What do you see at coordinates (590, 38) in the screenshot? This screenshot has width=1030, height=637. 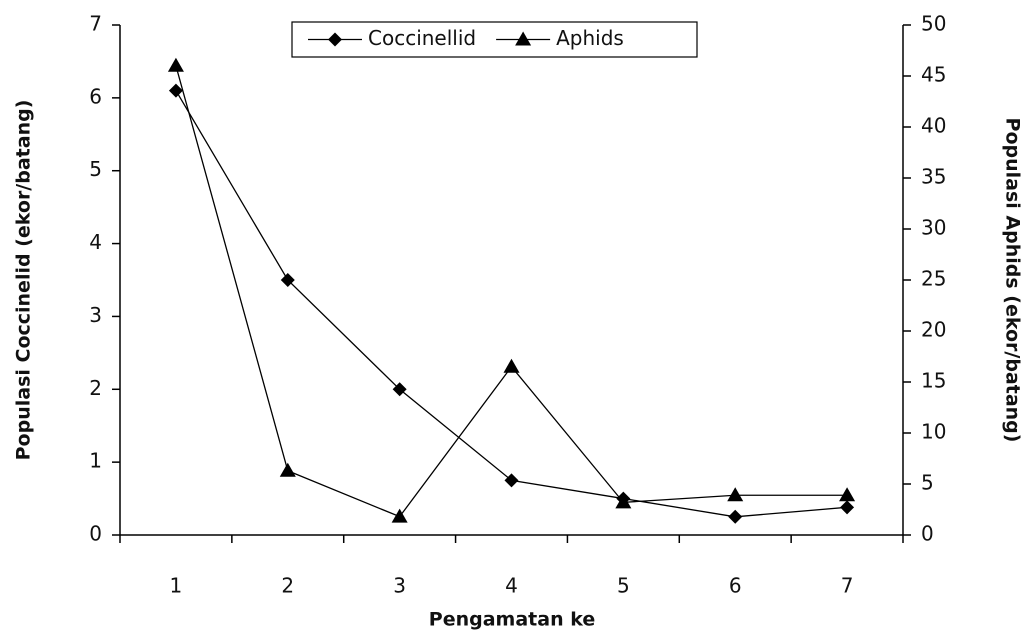 I see `legend-label: Aphids` at bounding box center [590, 38].